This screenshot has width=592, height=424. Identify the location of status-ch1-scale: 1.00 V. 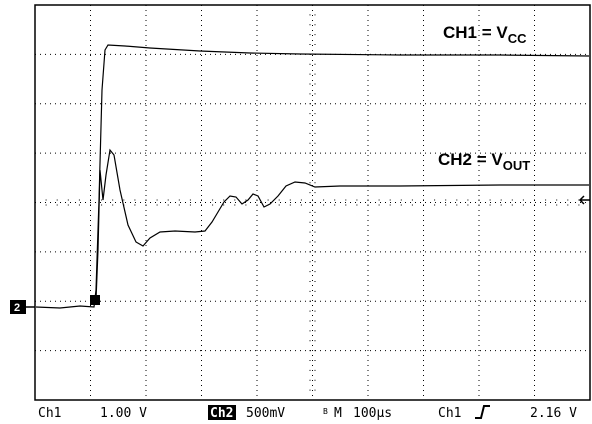
(123, 413).